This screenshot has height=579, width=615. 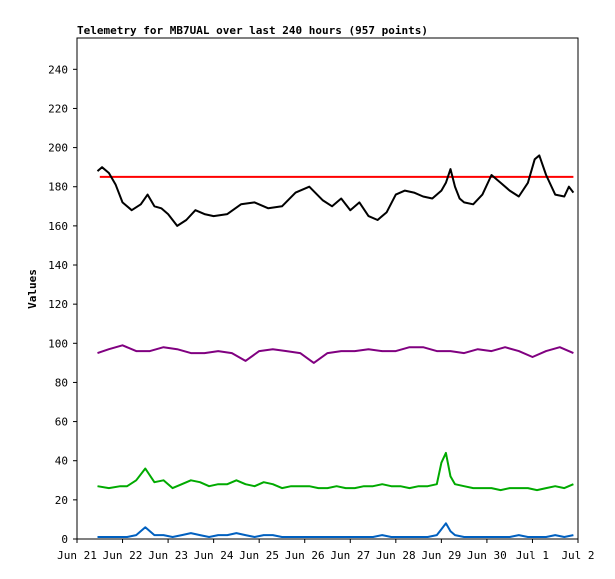 What do you see at coordinates (61, 422) in the screenshot?
I see `y-tick-label: 60` at bounding box center [61, 422].